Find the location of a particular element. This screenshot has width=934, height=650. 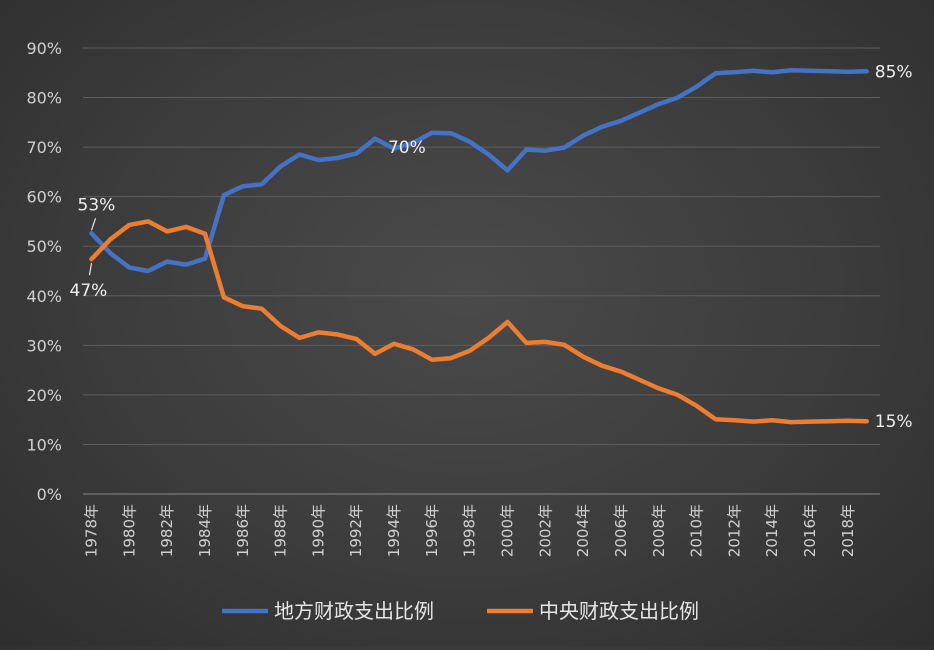

legend-label: 中央财政支出比例 is located at coordinates (619, 611).